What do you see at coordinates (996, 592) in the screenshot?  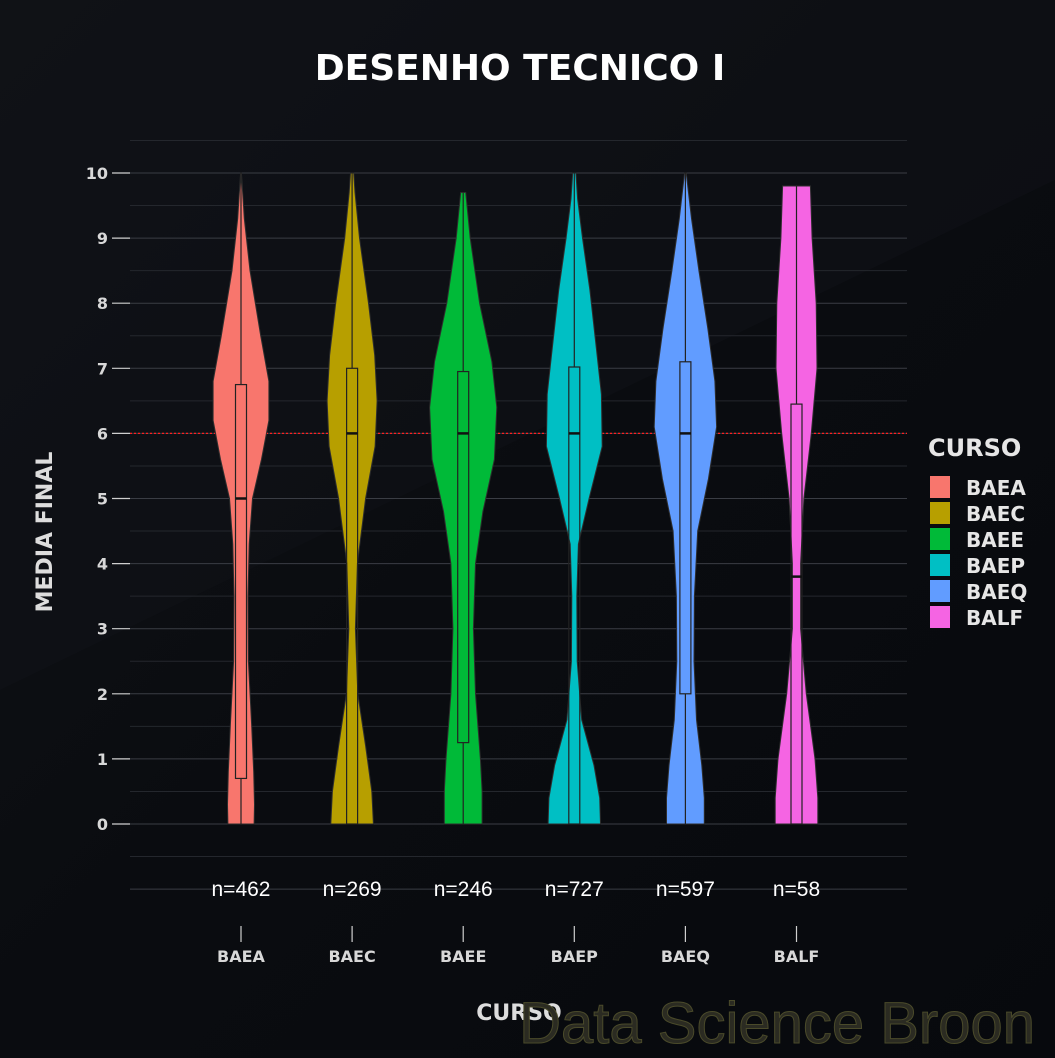 I see `legend-label: BAEQ` at bounding box center [996, 592].